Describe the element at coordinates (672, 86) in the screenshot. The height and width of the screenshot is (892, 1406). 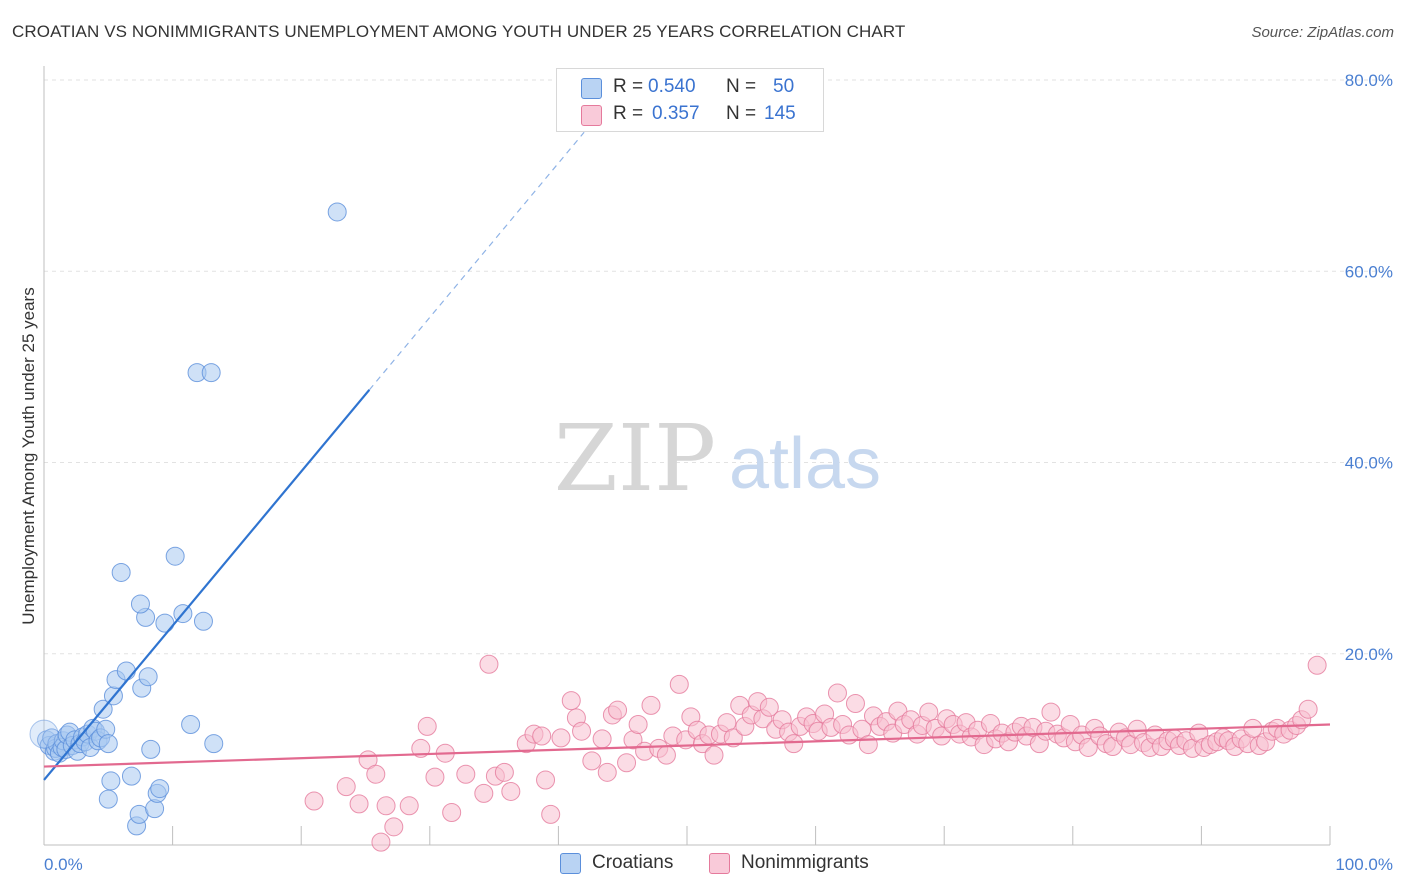
I see `legend-r-value: 0.540` at that location.